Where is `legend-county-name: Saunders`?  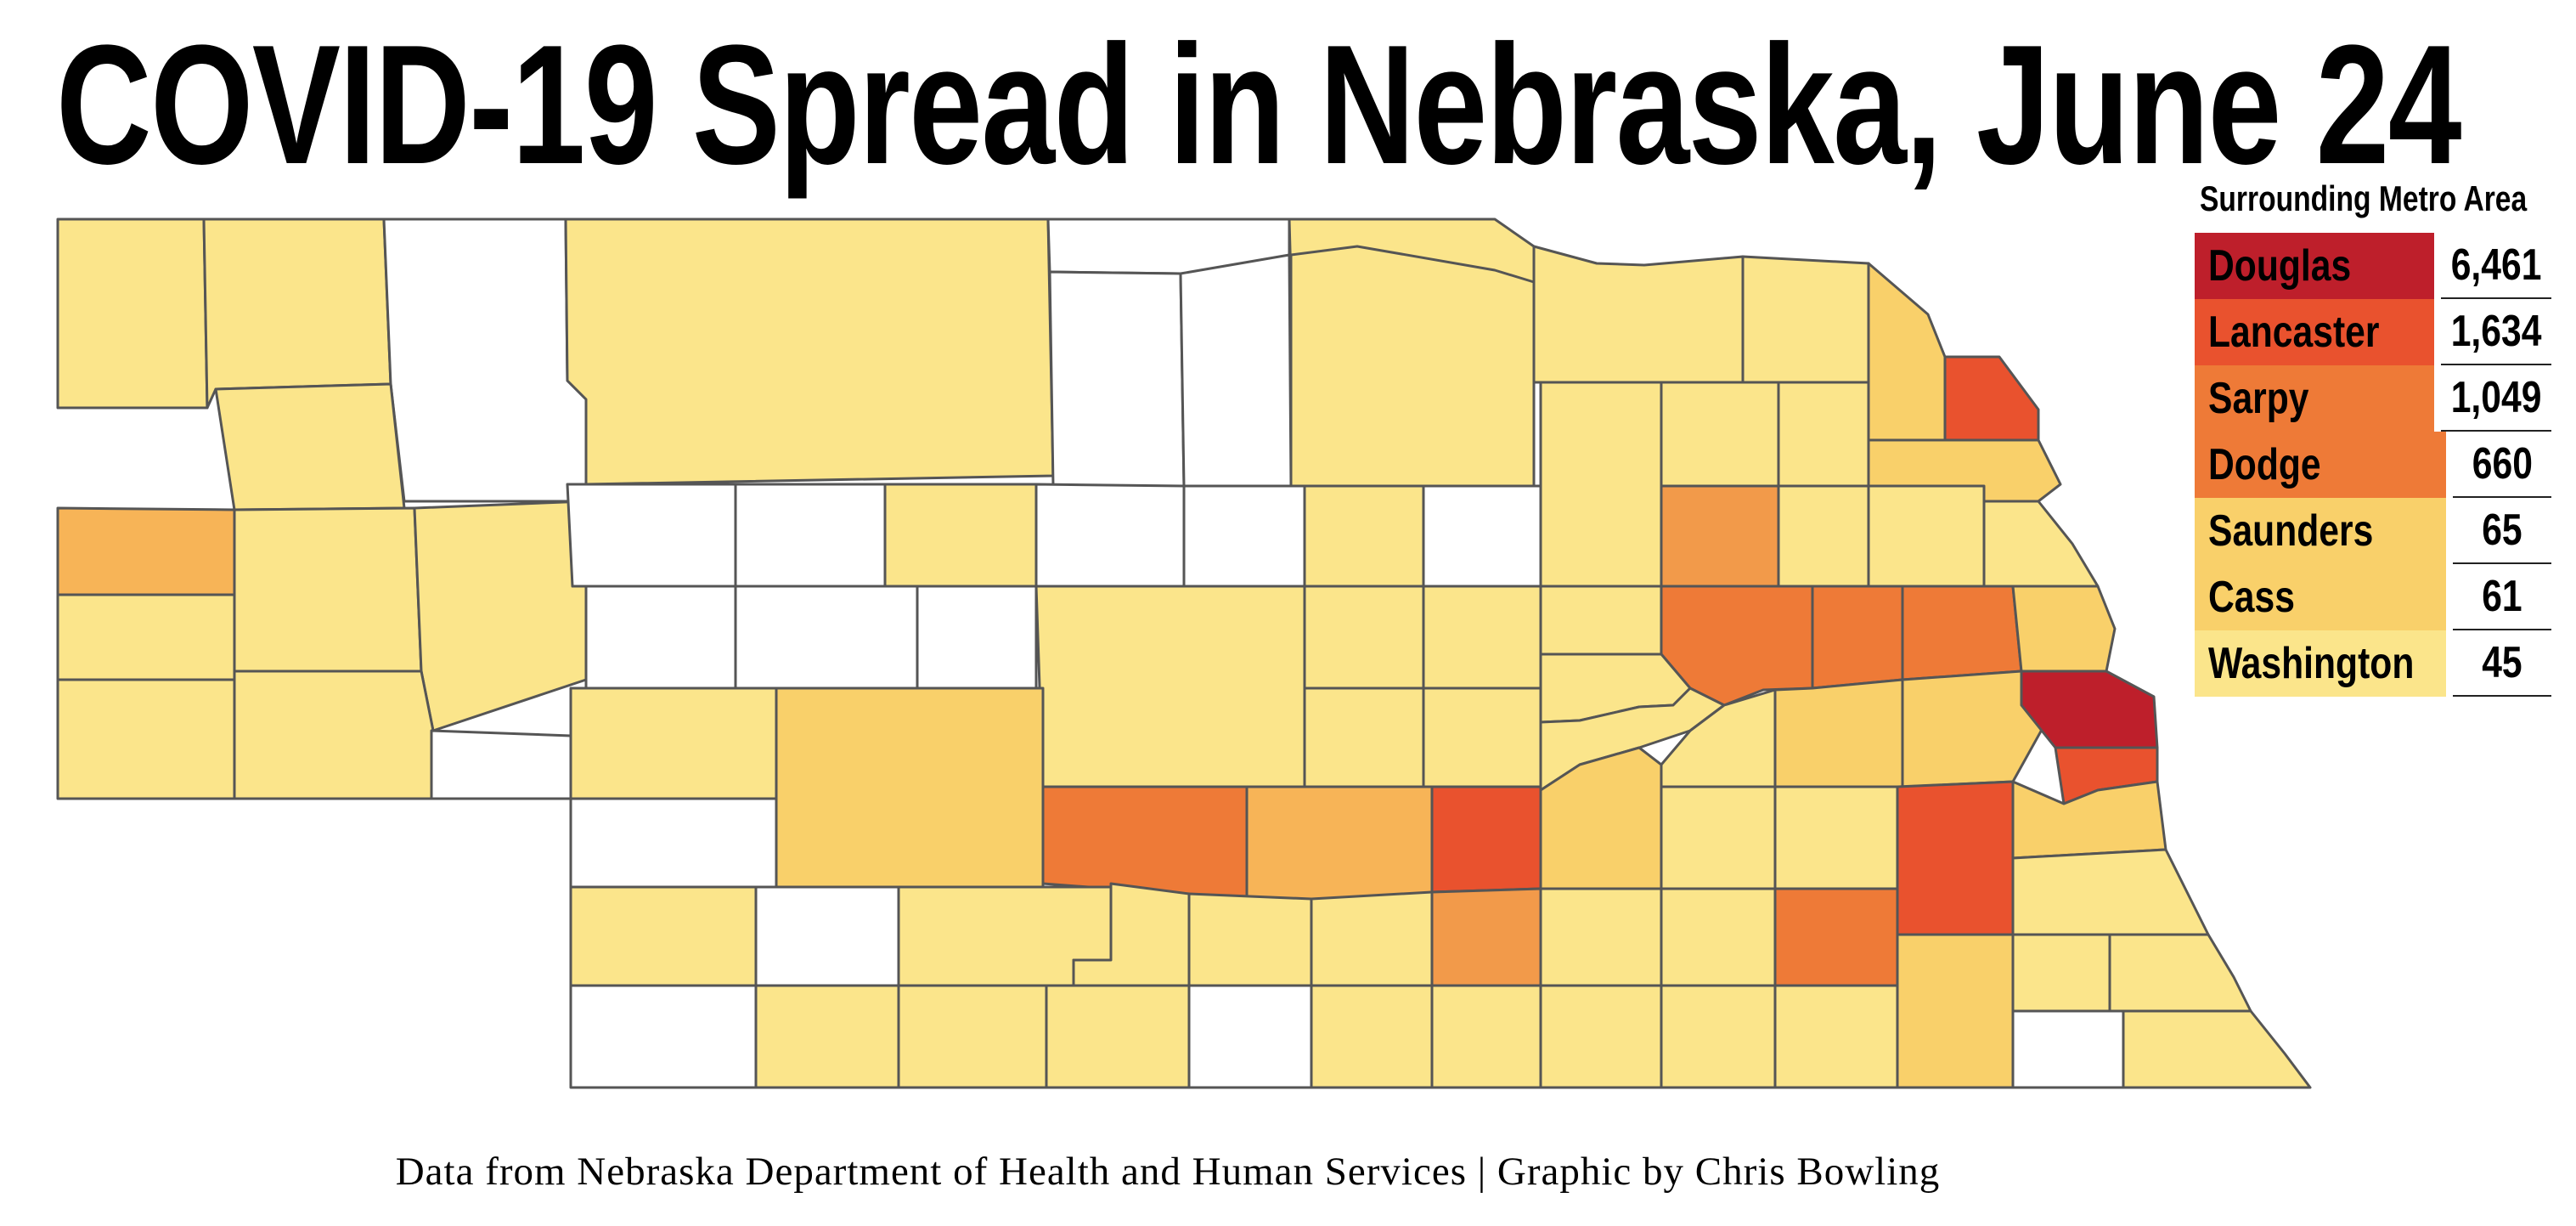 legend-county-name: Saunders is located at coordinates (2320, 531).